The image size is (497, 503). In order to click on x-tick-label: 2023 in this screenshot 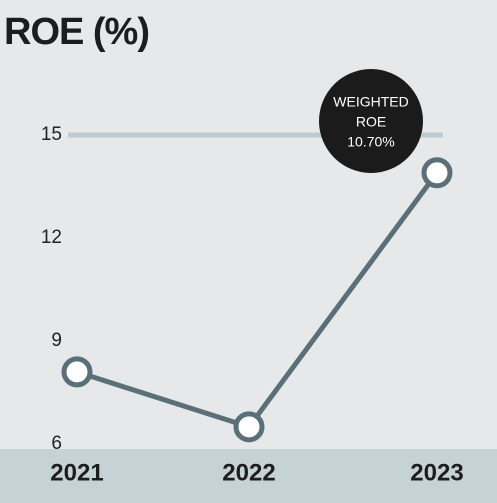, I will do `click(436, 472)`.